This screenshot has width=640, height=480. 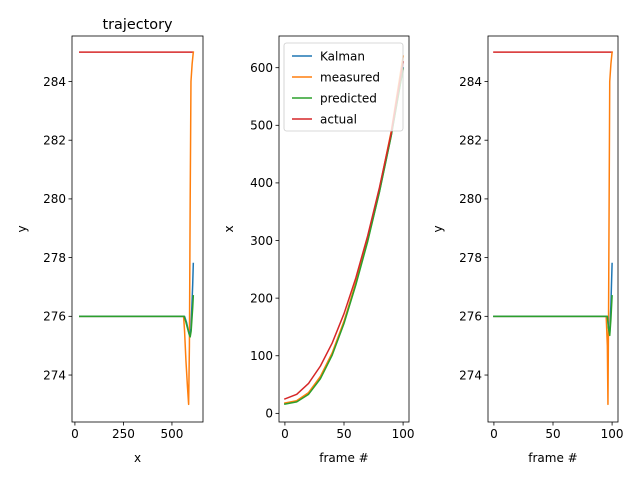 I want to click on legend-box, so click(x=343, y=87).